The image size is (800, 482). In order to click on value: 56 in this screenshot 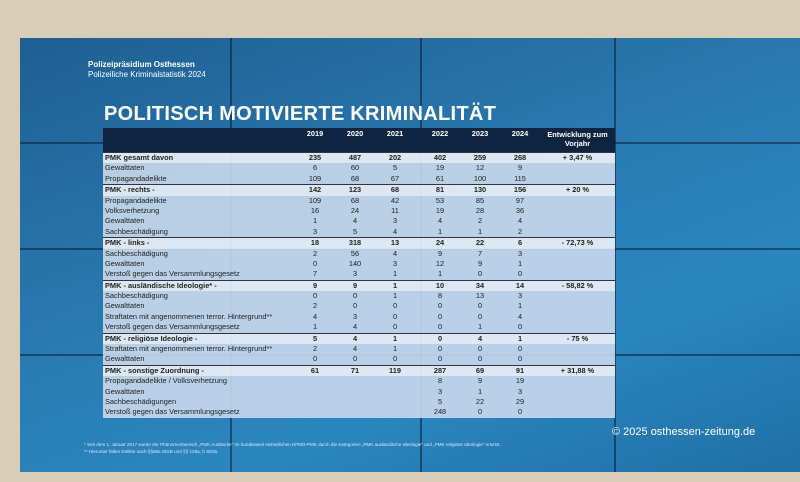, I will do `click(355, 253)`.